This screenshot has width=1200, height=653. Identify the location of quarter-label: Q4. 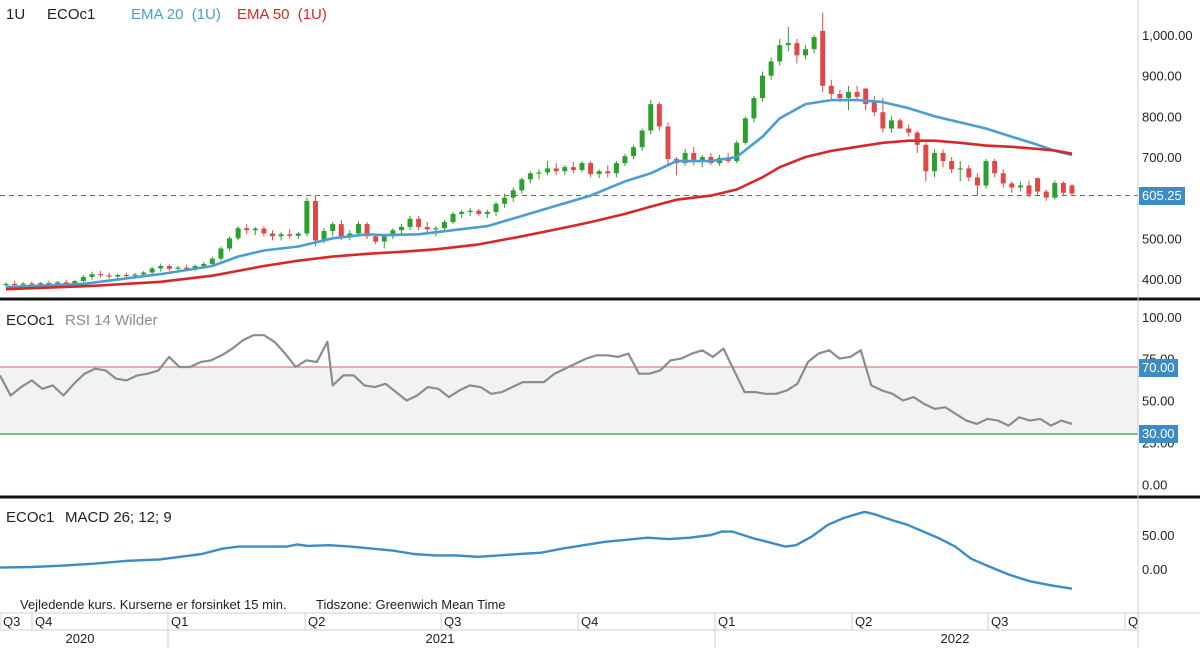
(589, 621).